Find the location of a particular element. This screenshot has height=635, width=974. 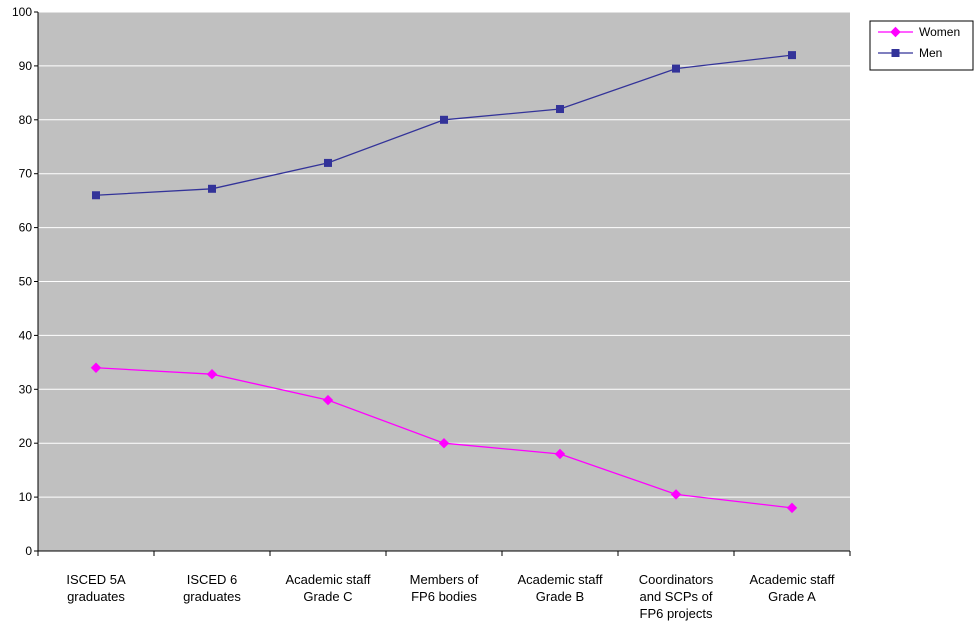

y-tick-label: 0 is located at coordinates (28, 551).